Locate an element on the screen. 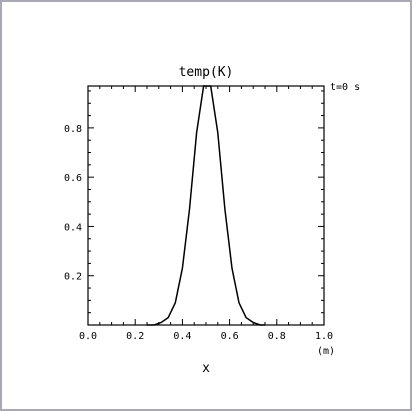 This screenshot has width=412, height=411. x-tick-label: 0.6 is located at coordinates (230, 336).